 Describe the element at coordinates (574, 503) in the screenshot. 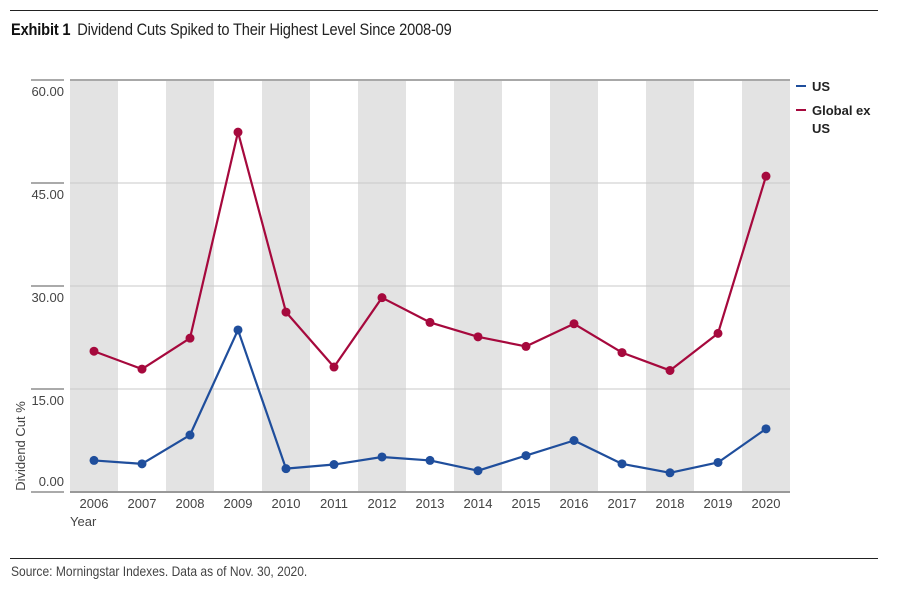

I see `x-tick-label: 2016` at that location.